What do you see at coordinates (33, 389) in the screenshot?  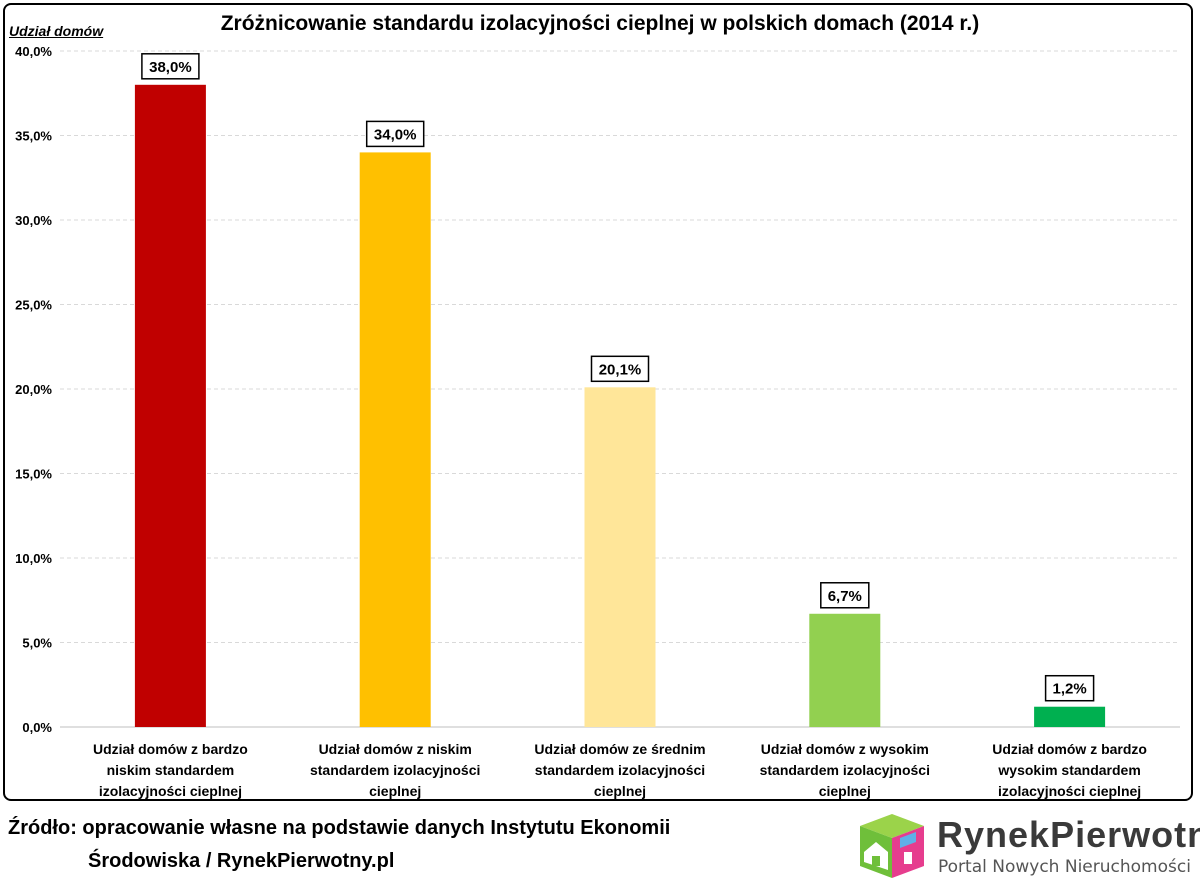 I see `y-tick-label: 20,0%` at bounding box center [33, 389].